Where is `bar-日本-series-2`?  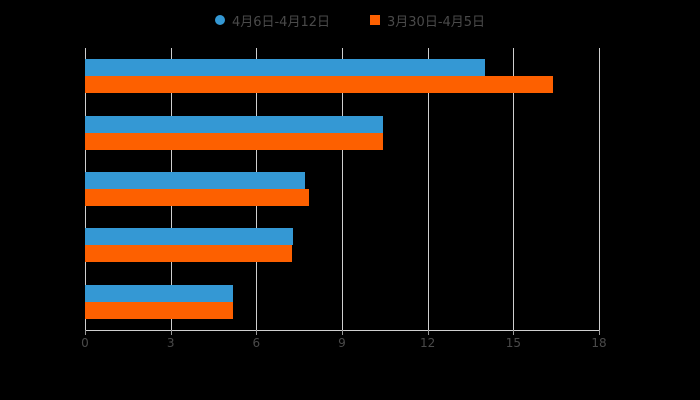
bar-日本-series-2 is located at coordinates (234, 141).